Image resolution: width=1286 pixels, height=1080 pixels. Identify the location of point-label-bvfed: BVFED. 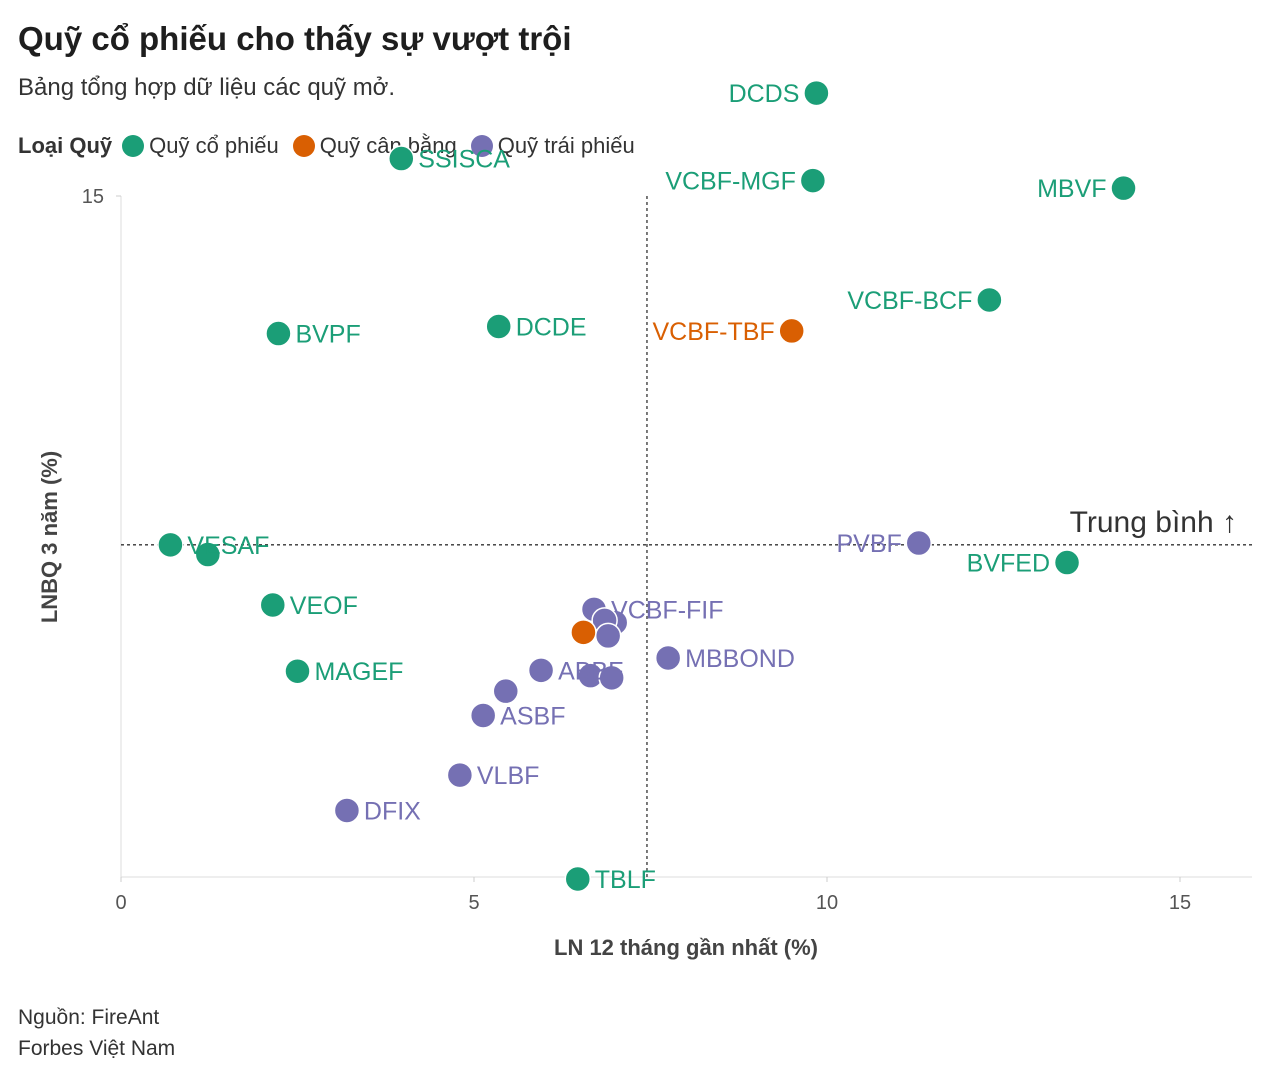
(1008, 564).